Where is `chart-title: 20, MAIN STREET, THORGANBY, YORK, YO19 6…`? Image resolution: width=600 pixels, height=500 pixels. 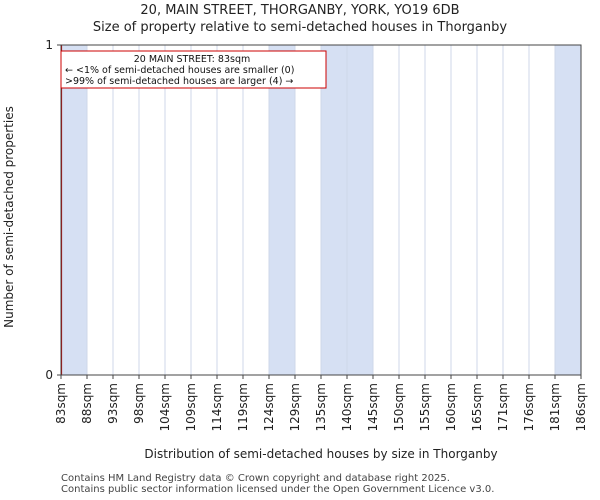
chart-title: 20, MAIN STREET, THORGANBY, YORK, YO19 6… is located at coordinates (300, 10).